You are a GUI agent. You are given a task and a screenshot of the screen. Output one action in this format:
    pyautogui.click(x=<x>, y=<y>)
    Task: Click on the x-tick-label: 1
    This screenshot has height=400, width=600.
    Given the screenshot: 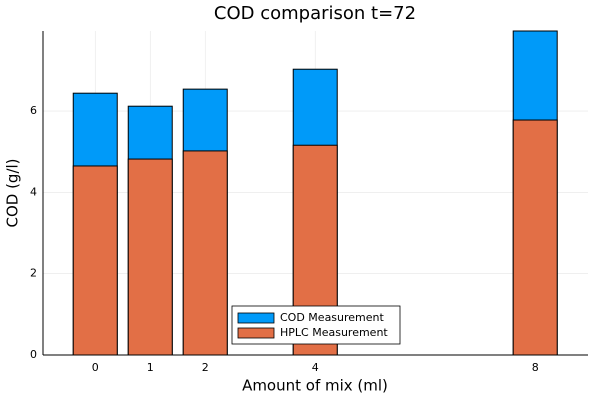 What is the action you would take?
    pyautogui.click(x=150, y=367)
    